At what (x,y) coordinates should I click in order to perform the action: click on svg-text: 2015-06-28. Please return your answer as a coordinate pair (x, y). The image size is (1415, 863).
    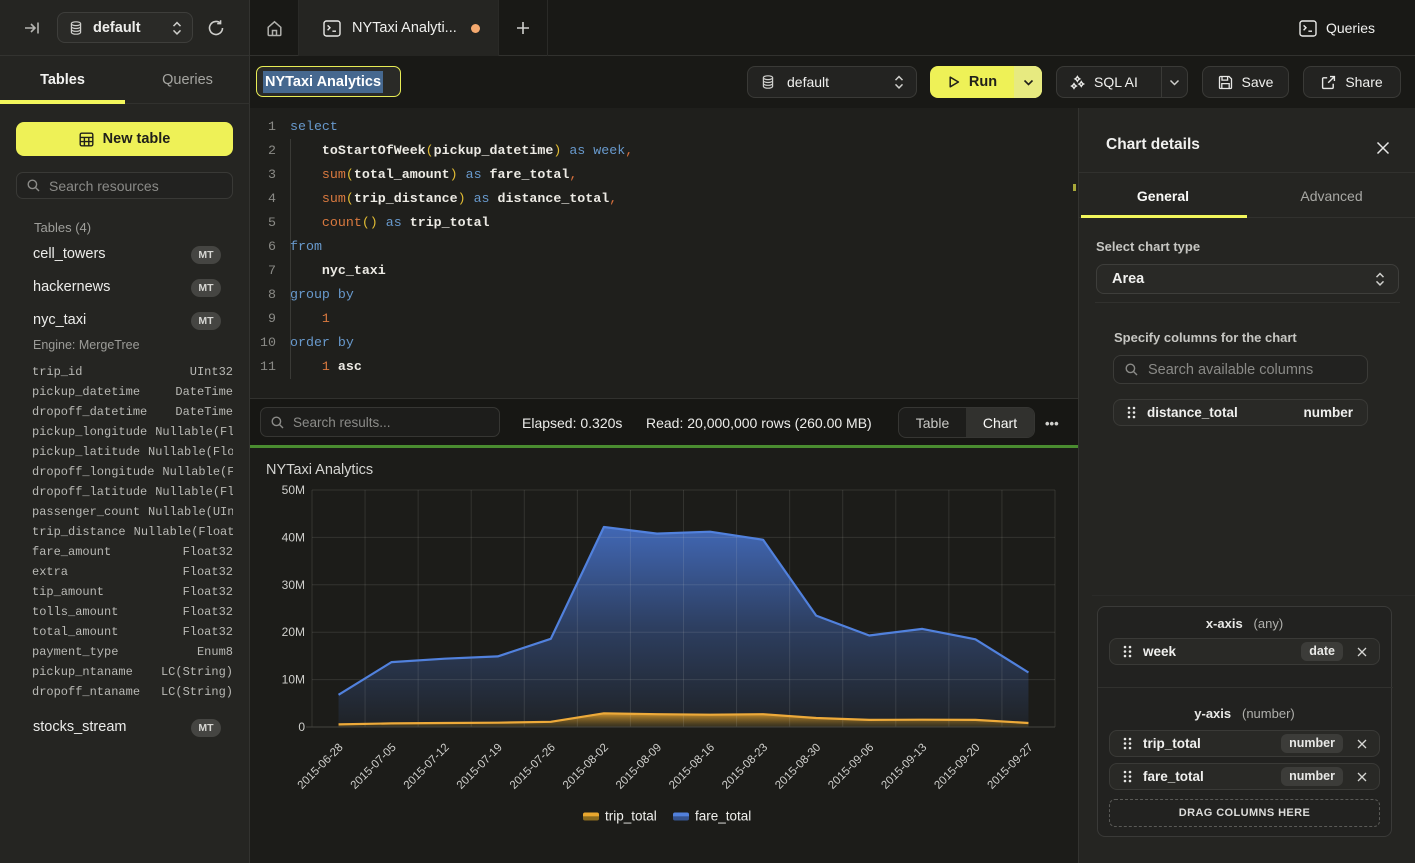
    Looking at the image, I should click on (321, 767).